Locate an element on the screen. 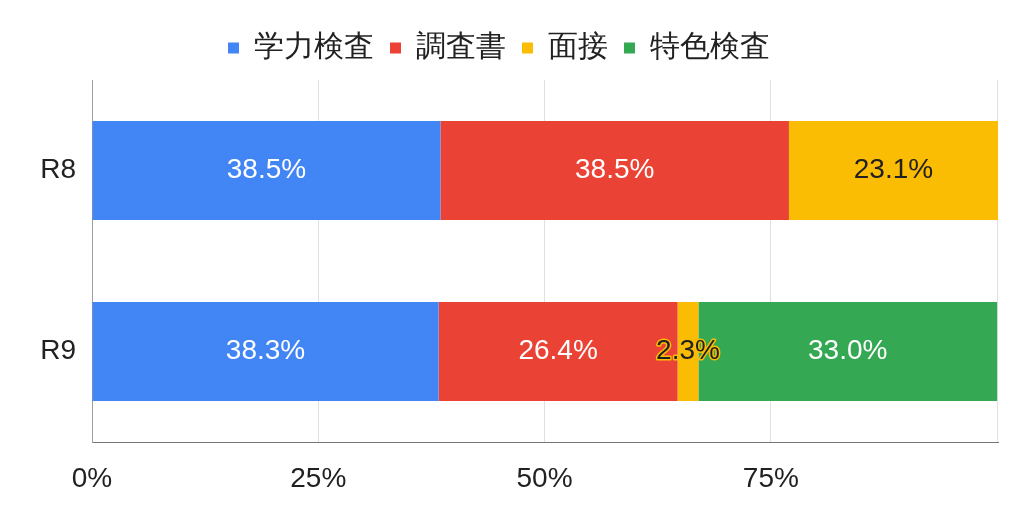  data-label: 26.4% is located at coordinates (558, 350).